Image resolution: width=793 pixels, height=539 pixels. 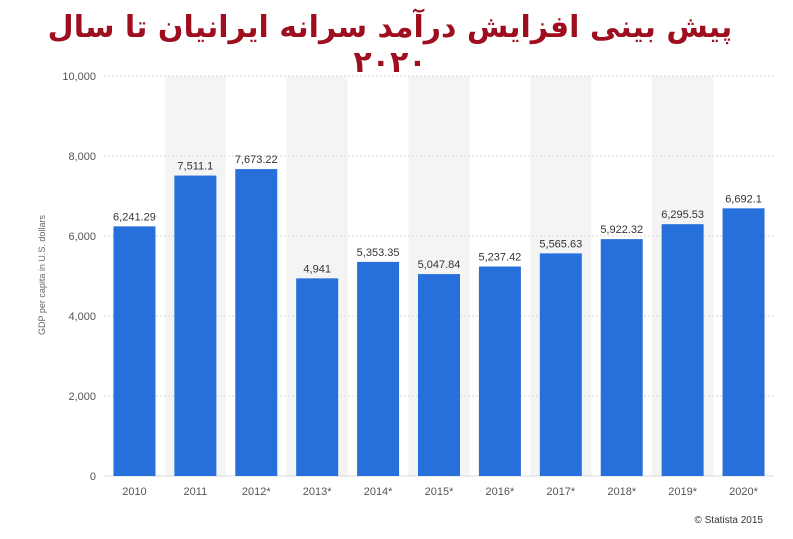 What do you see at coordinates (560, 492) in the screenshot?
I see `x-tick-label: 2017*` at bounding box center [560, 492].